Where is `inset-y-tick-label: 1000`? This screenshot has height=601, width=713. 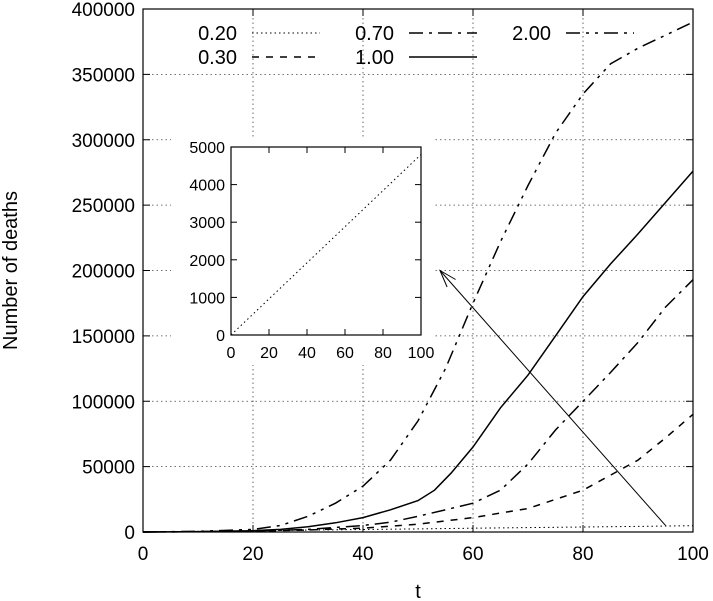 inset-y-tick-label: 1000 is located at coordinates (207, 298).